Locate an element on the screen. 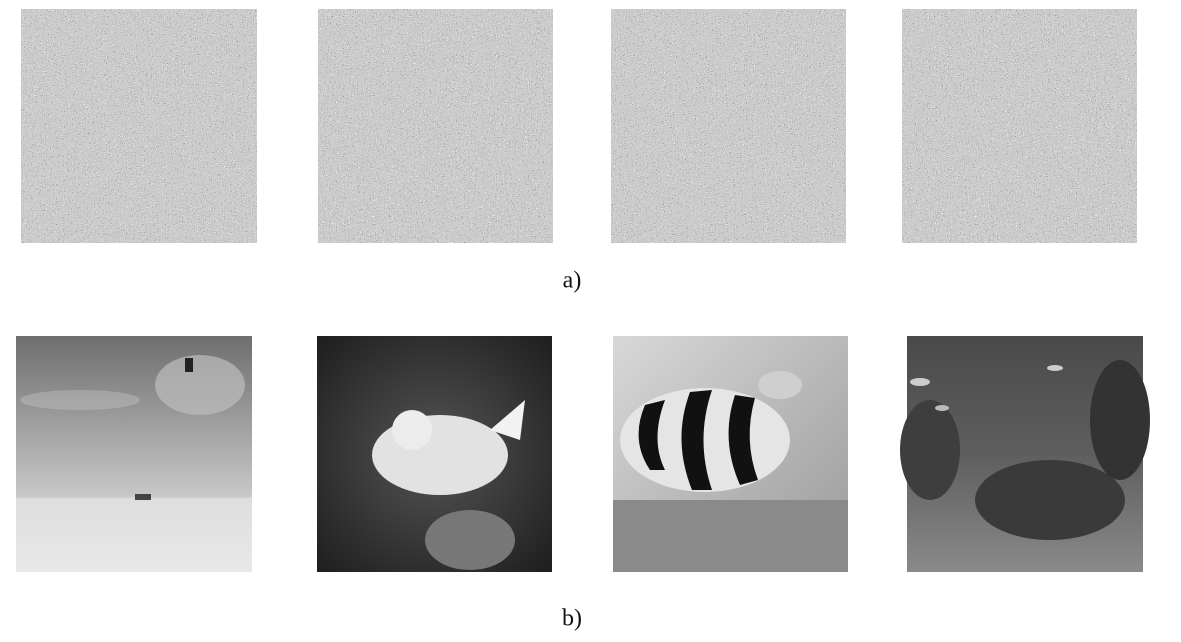 This screenshot has height=642, width=1181. panel-label: a) is located at coordinates (572, 281).